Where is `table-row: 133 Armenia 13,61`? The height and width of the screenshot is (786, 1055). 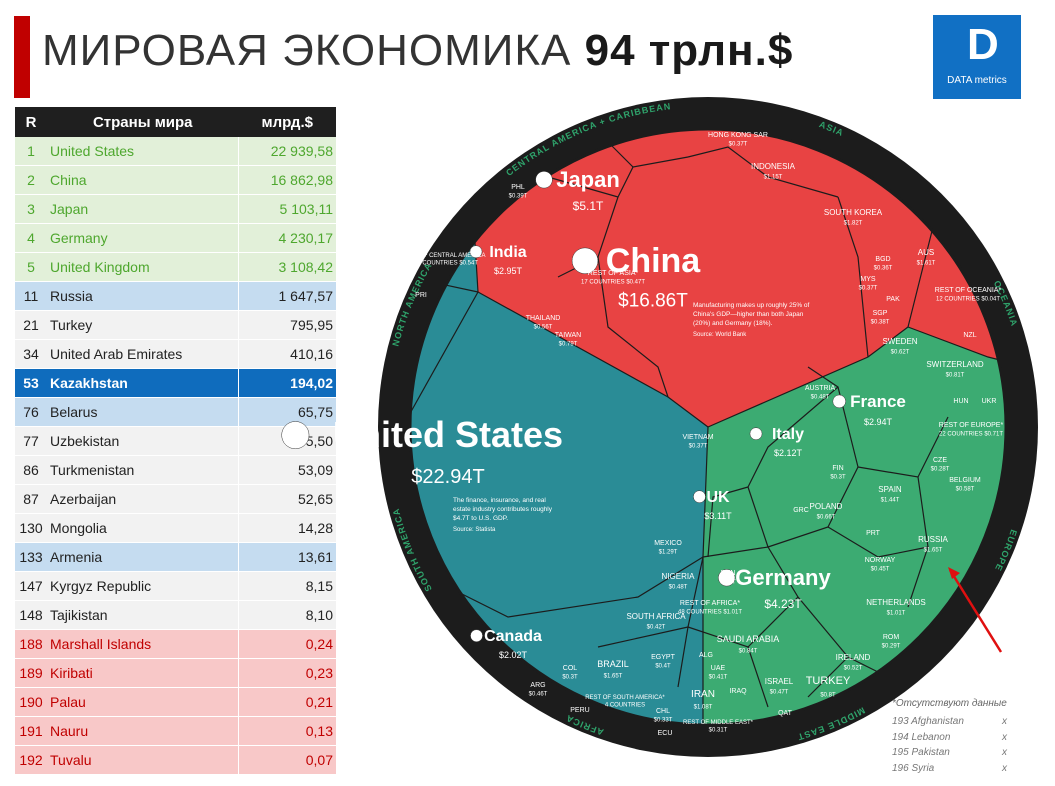
table-row: 133 Armenia 13,61 is located at coordinates (175, 557).